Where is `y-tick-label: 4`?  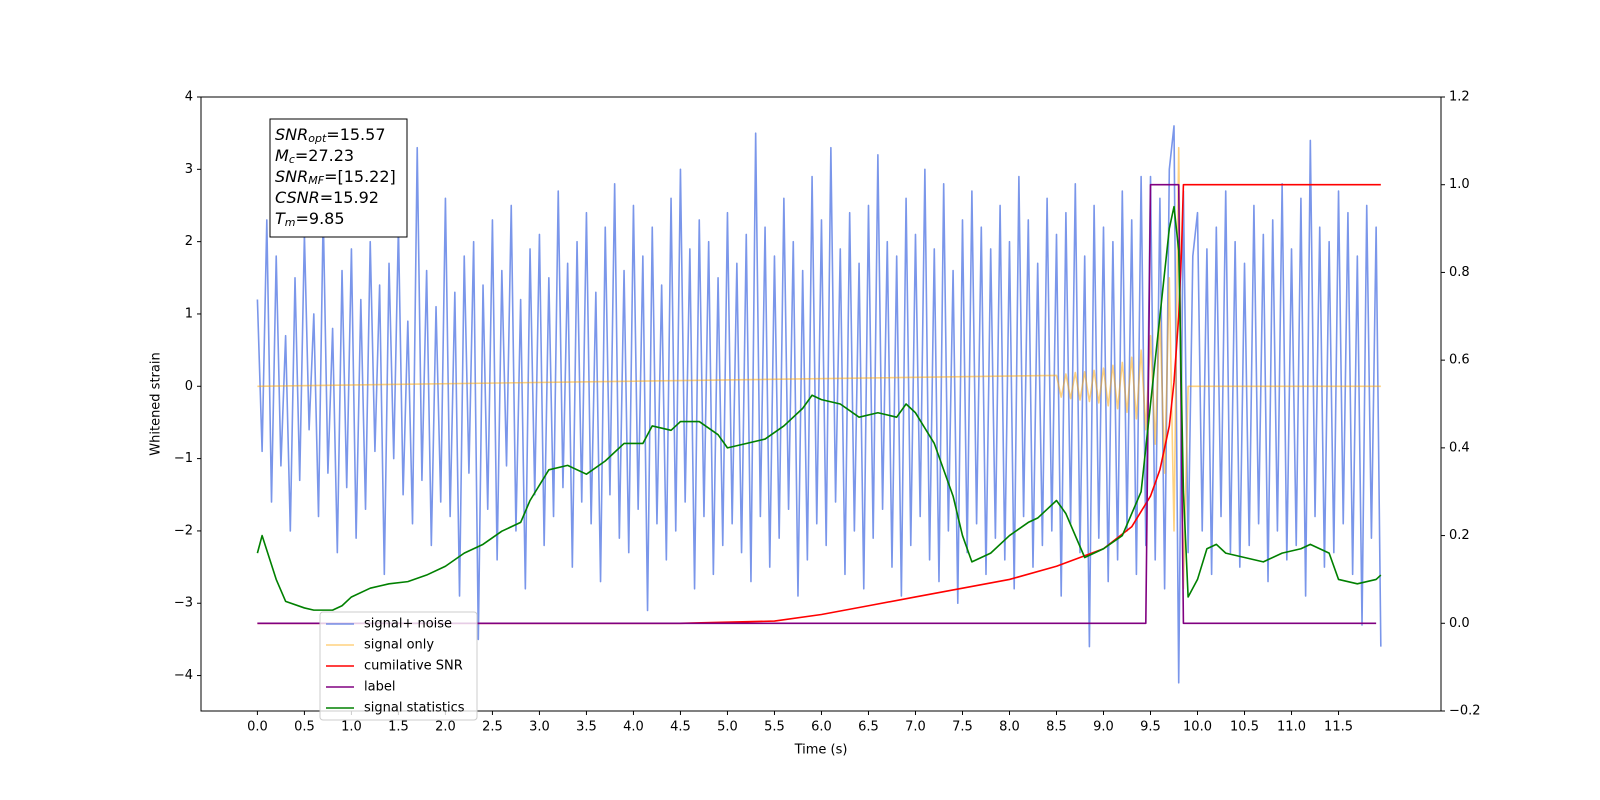
y-tick-label: 4 is located at coordinates (189, 97).